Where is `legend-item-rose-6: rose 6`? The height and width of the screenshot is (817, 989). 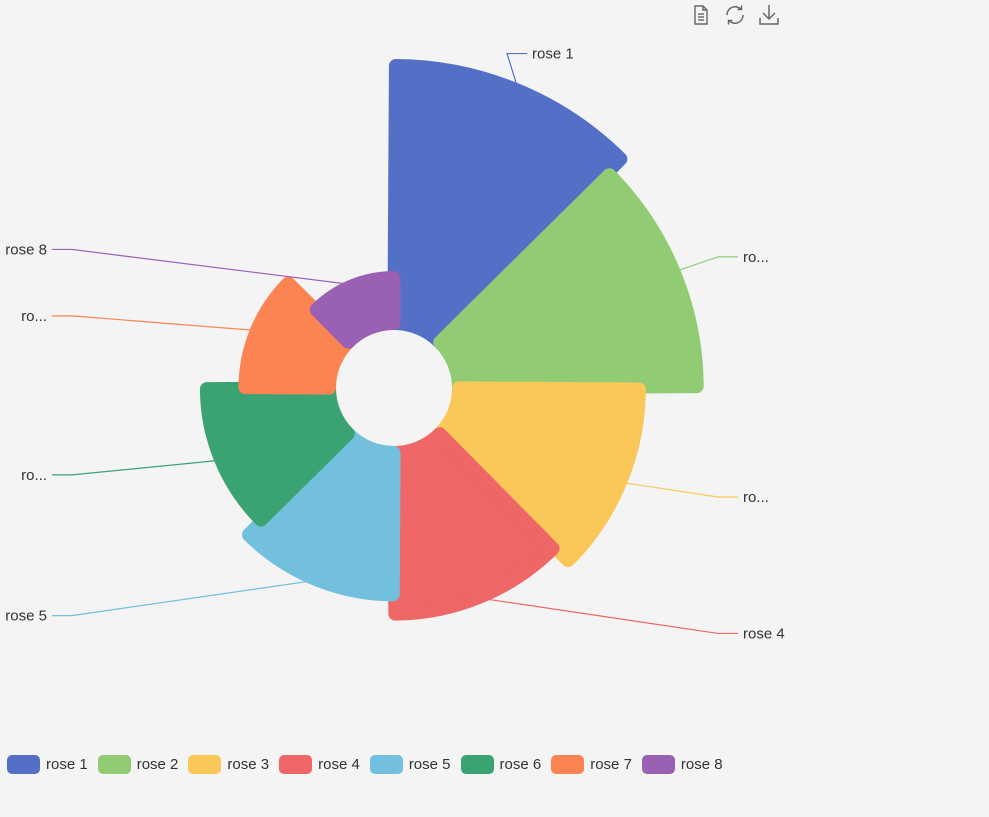
legend-item-rose-6: rose 6 is located at coordinates (501, 764).